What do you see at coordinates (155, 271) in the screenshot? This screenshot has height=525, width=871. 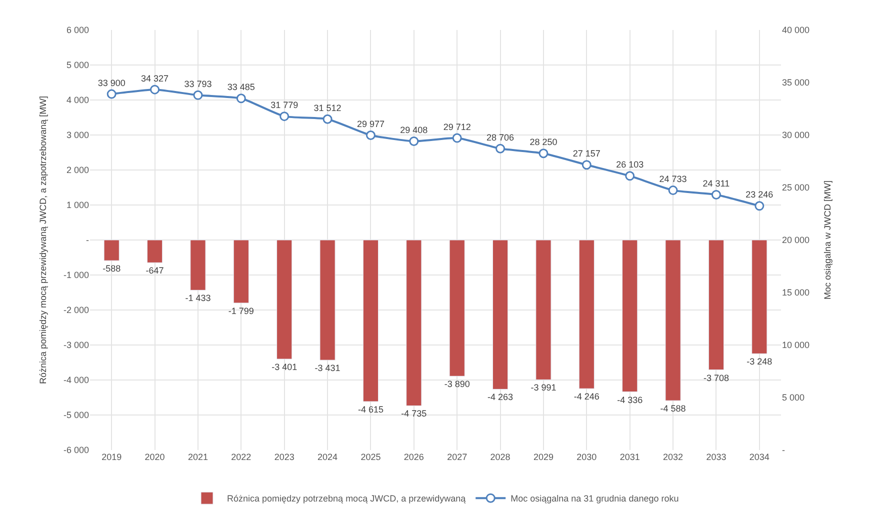 I see `data-label: -647` at bounding box center [155, 271].